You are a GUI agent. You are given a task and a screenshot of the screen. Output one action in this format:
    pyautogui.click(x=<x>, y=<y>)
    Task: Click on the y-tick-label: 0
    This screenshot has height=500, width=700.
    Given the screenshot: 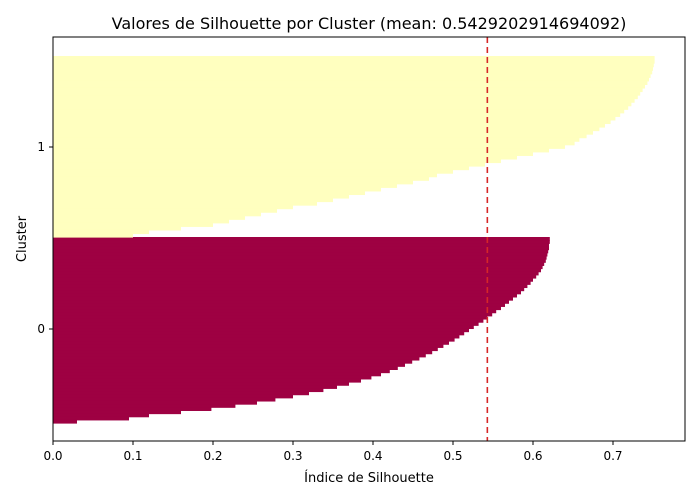 What is the action you would take?
    pyautogui.click(x=41, y=329)
    